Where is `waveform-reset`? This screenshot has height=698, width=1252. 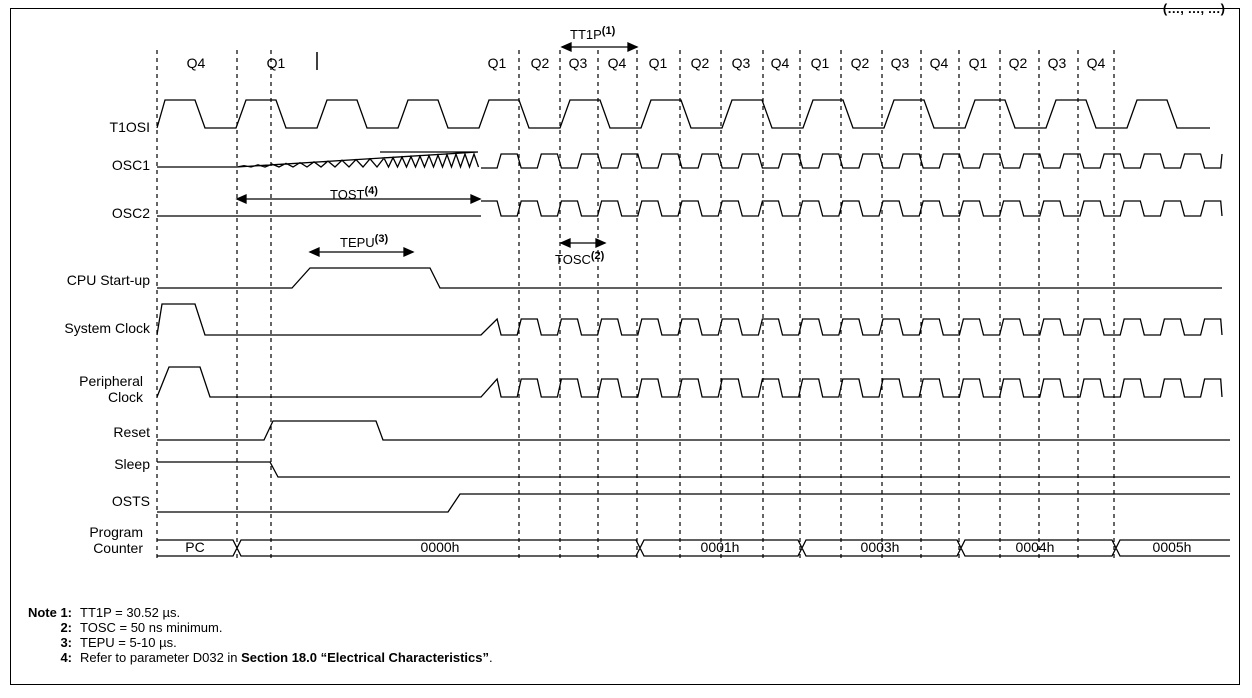 waveform-reset is located at coordinates (693, 430).